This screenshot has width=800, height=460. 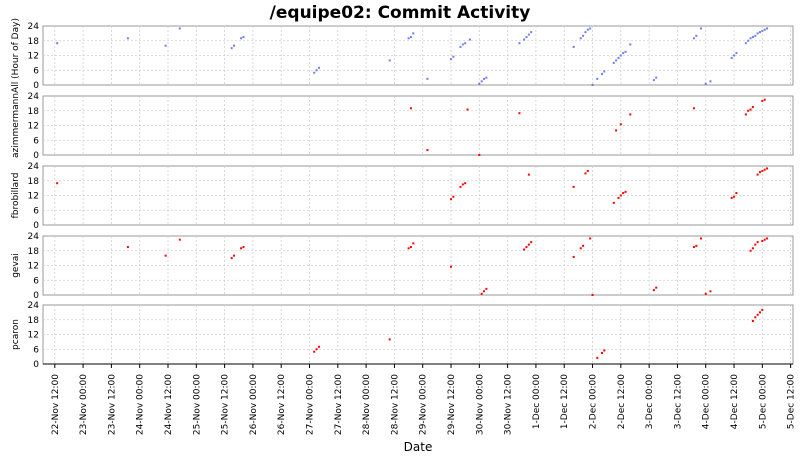 What do you see at coordinates (141, 404) in the screenshot?
I see `x-tick-label: 24-Nov 00:00` at bounding box center [141, 404].